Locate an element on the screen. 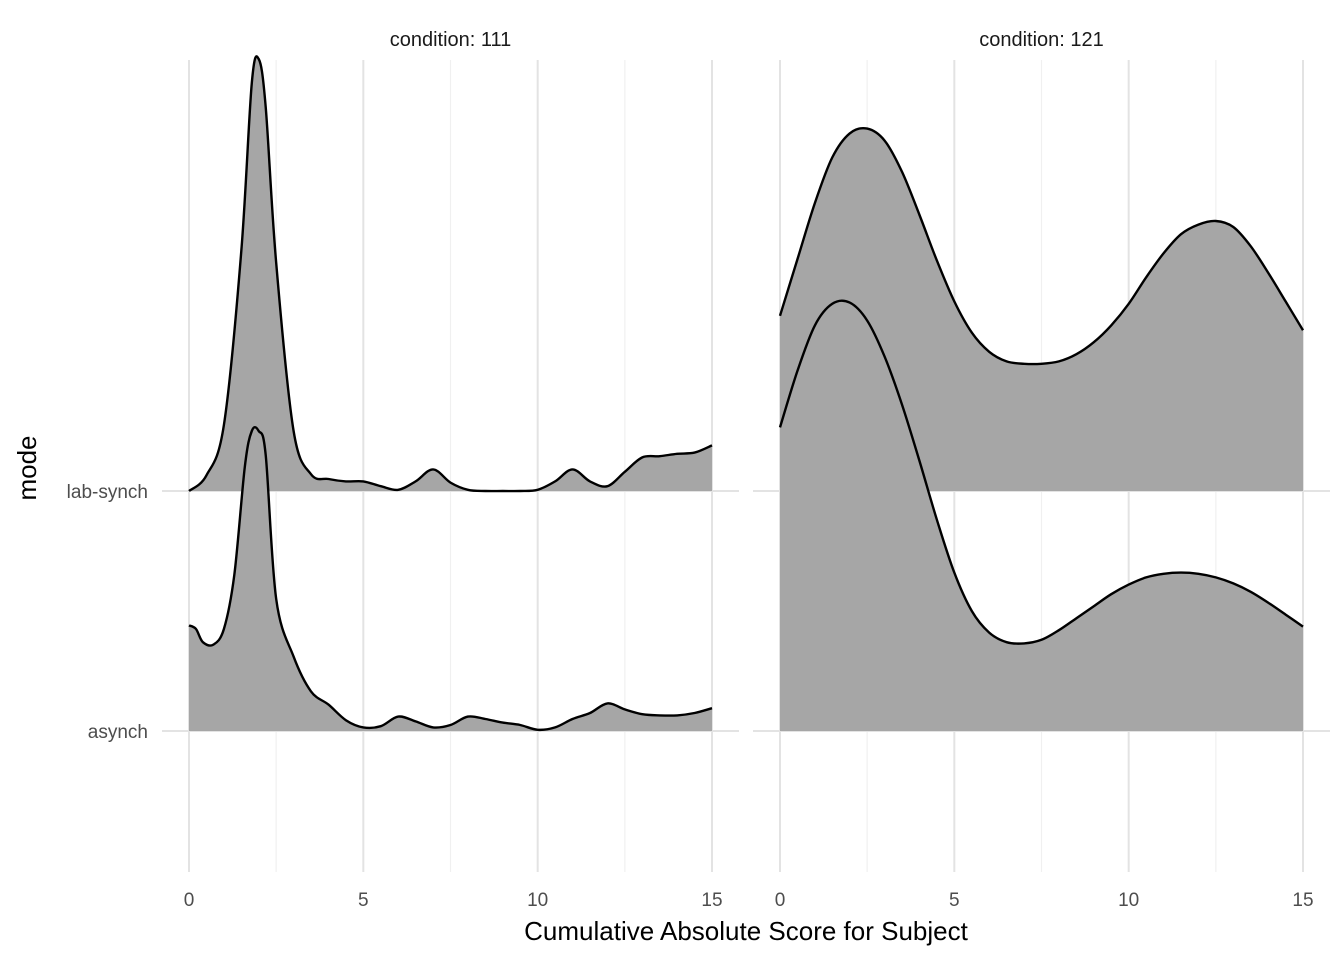 This screenshot has height=960, width=1344. y-axis: lab-synch asynch is located at coordinates (107, 612).